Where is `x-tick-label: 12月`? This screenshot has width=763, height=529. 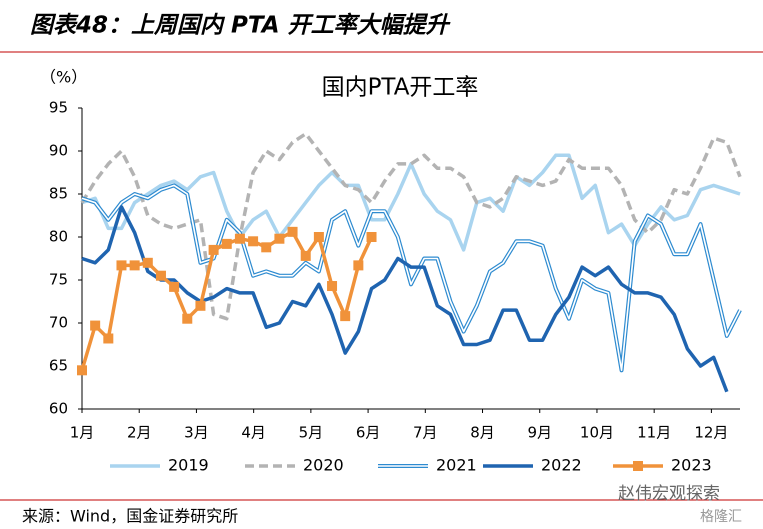
x-tick-label: 12月 is located at coordinates (711, 433).